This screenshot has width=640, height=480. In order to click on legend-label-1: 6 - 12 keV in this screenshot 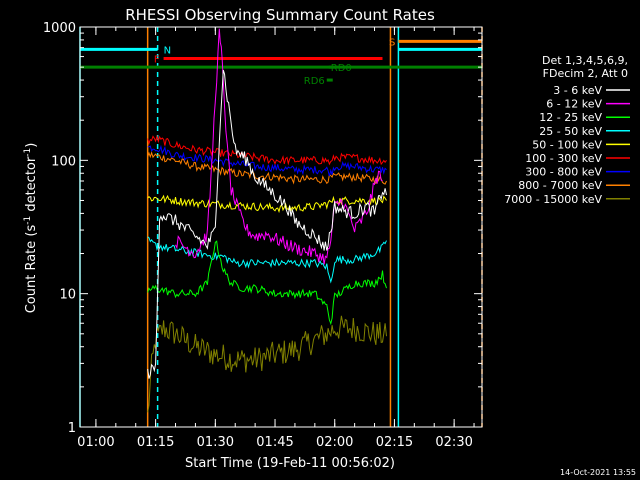, I will do `click(574, 104)`.